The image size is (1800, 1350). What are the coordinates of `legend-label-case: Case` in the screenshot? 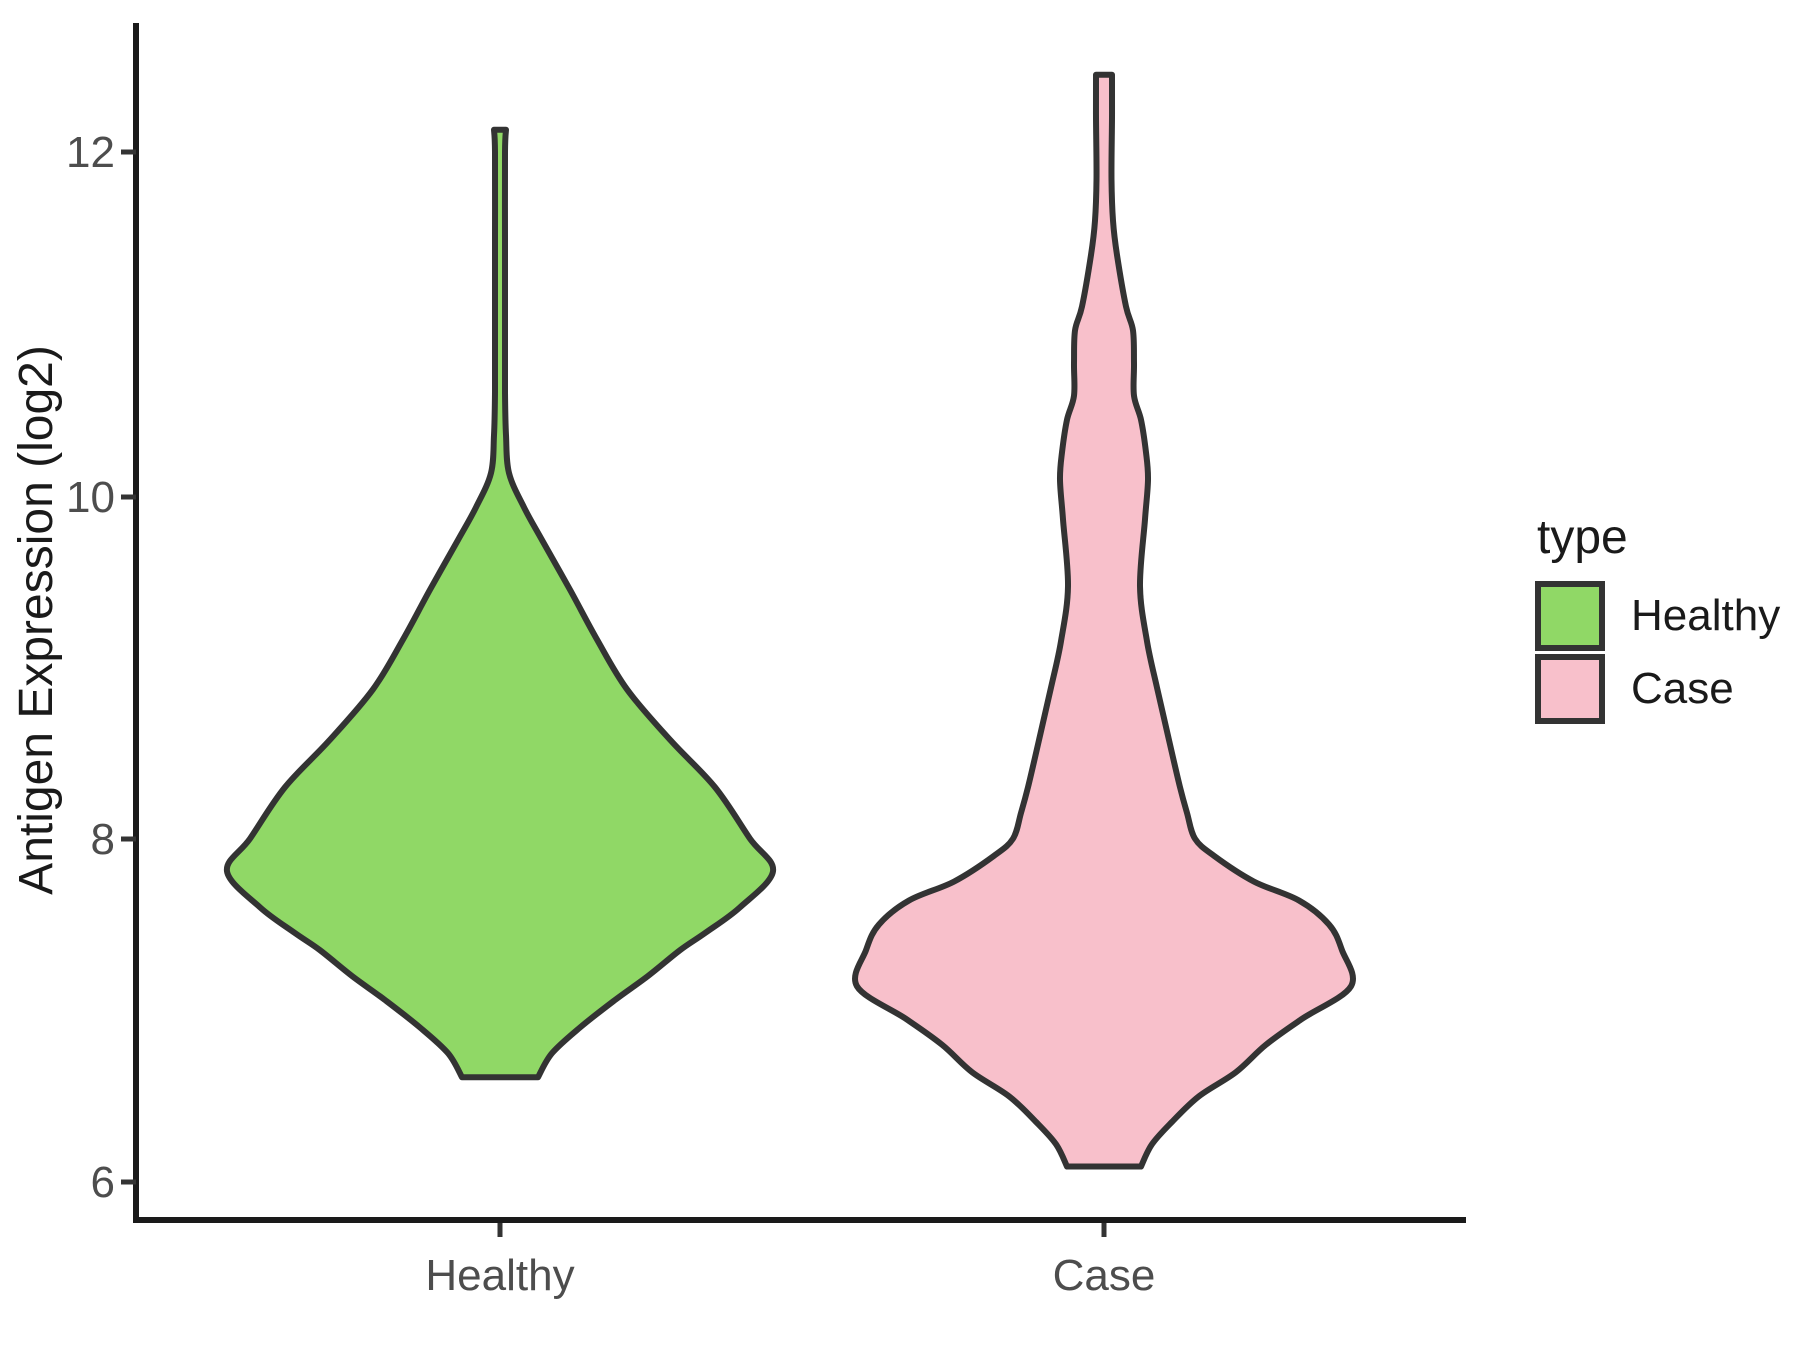 It's located at (1682, 688).